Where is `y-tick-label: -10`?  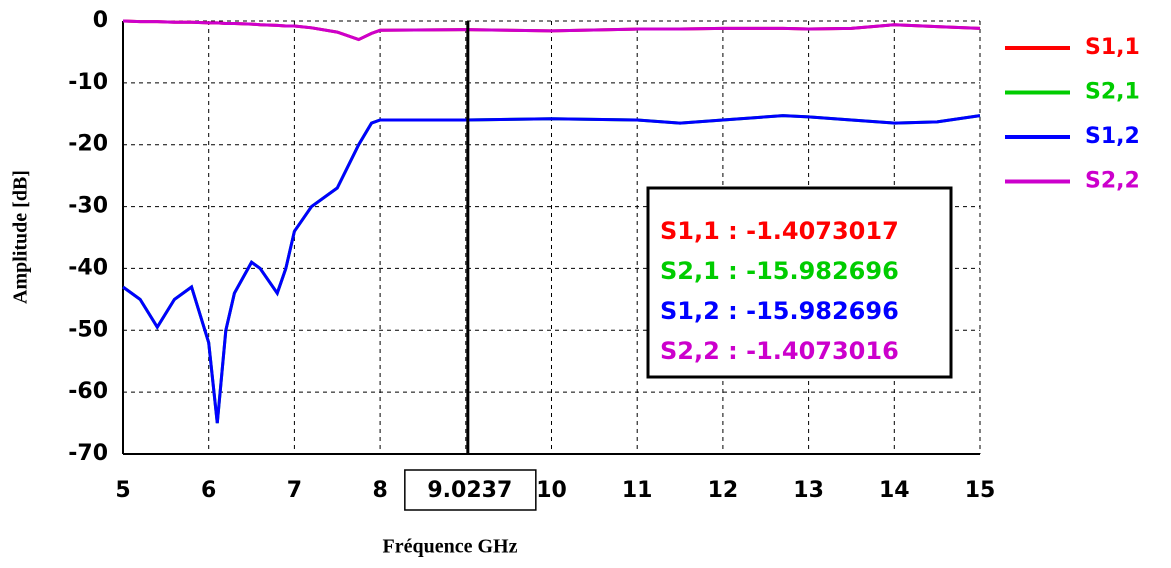
y-tick-label: -10 is located at coordinates (88, 82).